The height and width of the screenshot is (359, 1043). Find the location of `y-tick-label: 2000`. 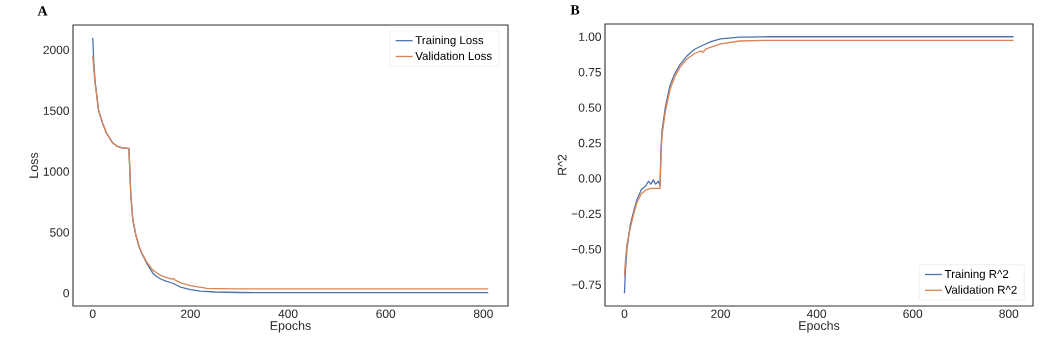

y-tick-label: 2000 is located at coordinates (56, 50).